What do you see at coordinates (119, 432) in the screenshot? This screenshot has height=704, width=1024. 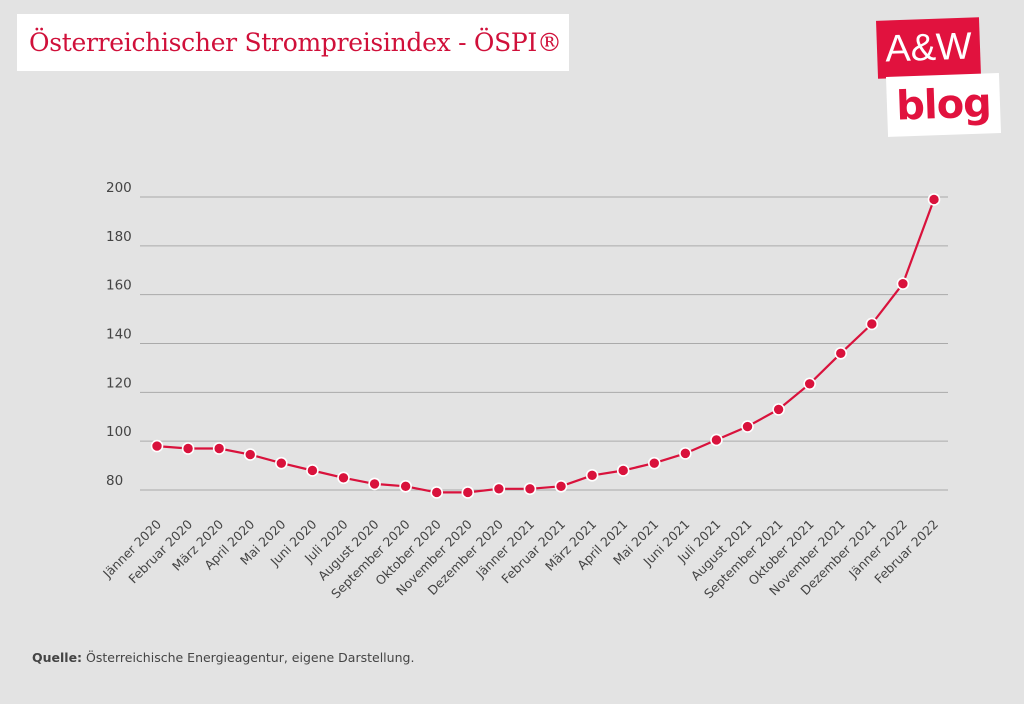 I see `y-tick-label: 100` at bounding box center [119, 432].